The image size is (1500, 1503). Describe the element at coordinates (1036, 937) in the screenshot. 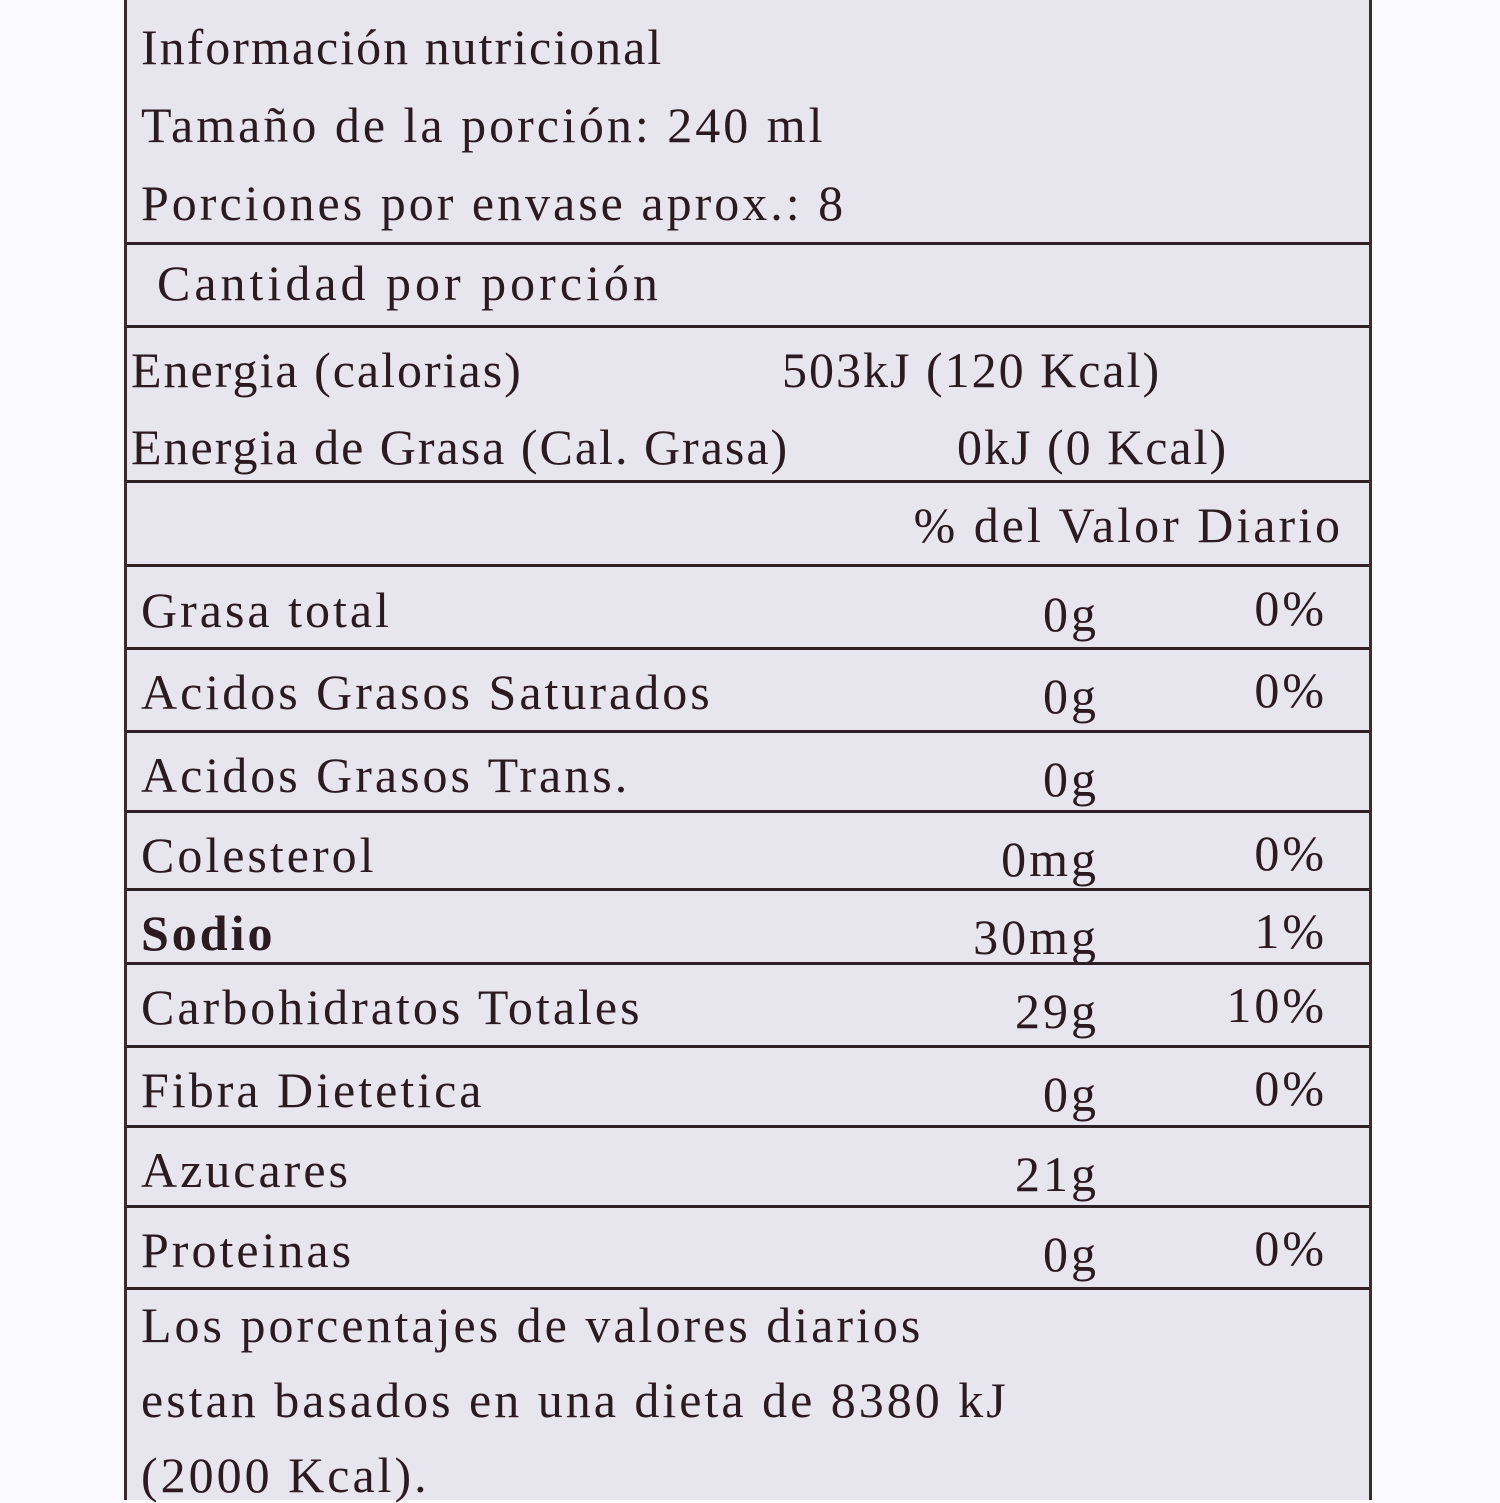

I see `nutrient-amount: 30mg` at that location.